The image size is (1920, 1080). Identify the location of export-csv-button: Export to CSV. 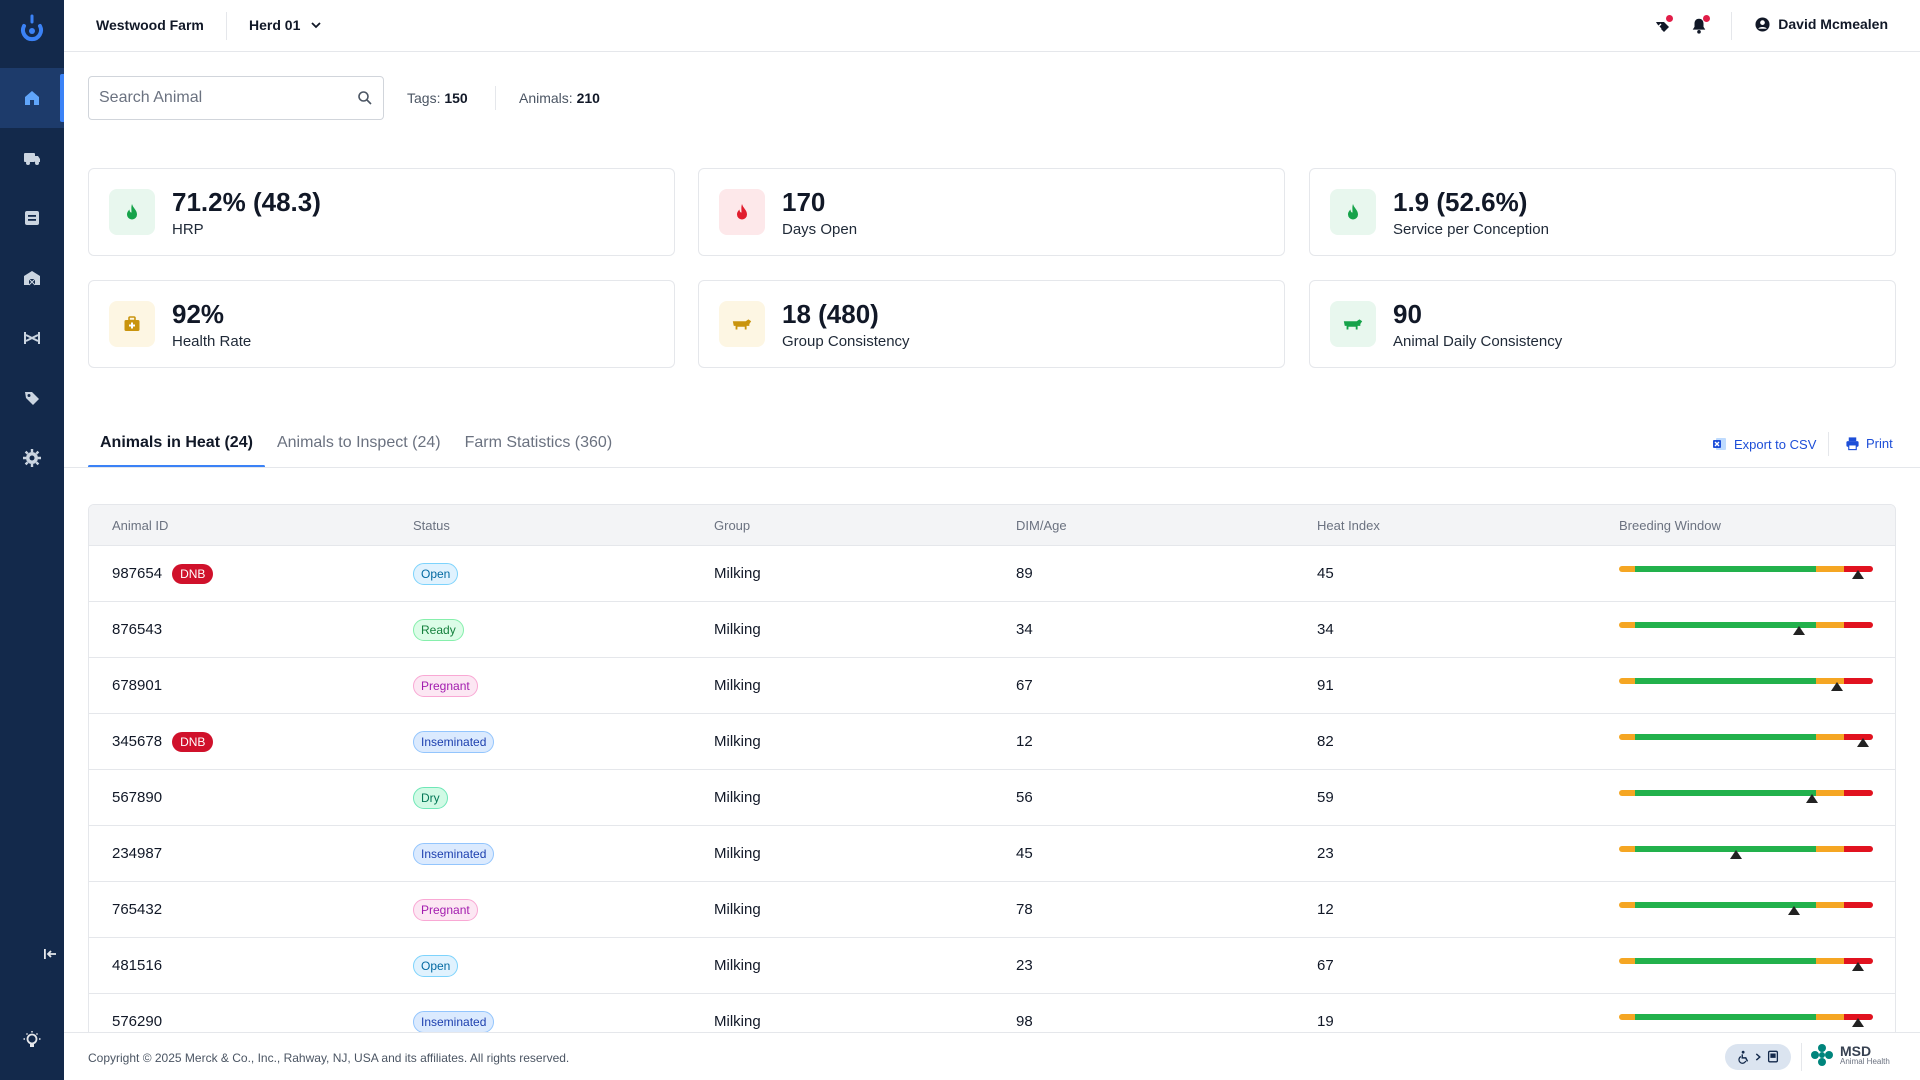
(1764, 444).